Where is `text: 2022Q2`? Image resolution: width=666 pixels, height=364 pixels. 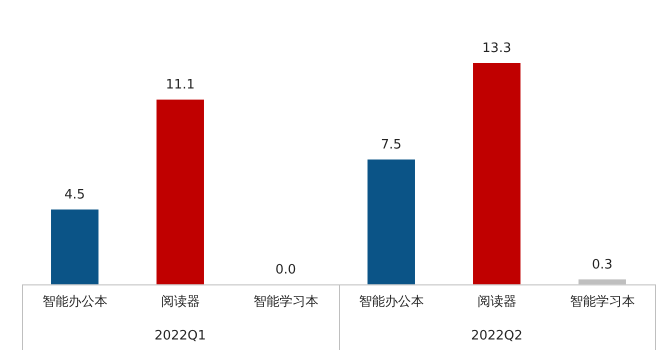
text: 2022Q2 is located at coordinates (496, 336).